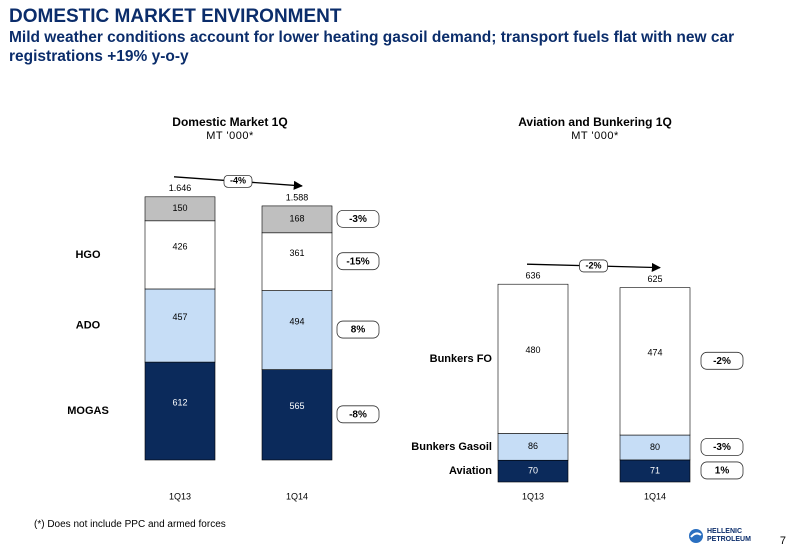  I want to click on value-label: 457, so click(179, 317).